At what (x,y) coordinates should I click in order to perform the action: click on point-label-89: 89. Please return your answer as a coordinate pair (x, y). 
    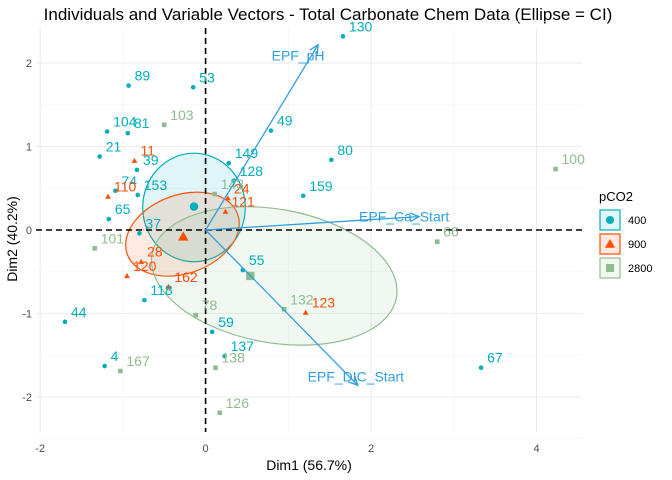
    Looking at the image, I should click on (143, 76).